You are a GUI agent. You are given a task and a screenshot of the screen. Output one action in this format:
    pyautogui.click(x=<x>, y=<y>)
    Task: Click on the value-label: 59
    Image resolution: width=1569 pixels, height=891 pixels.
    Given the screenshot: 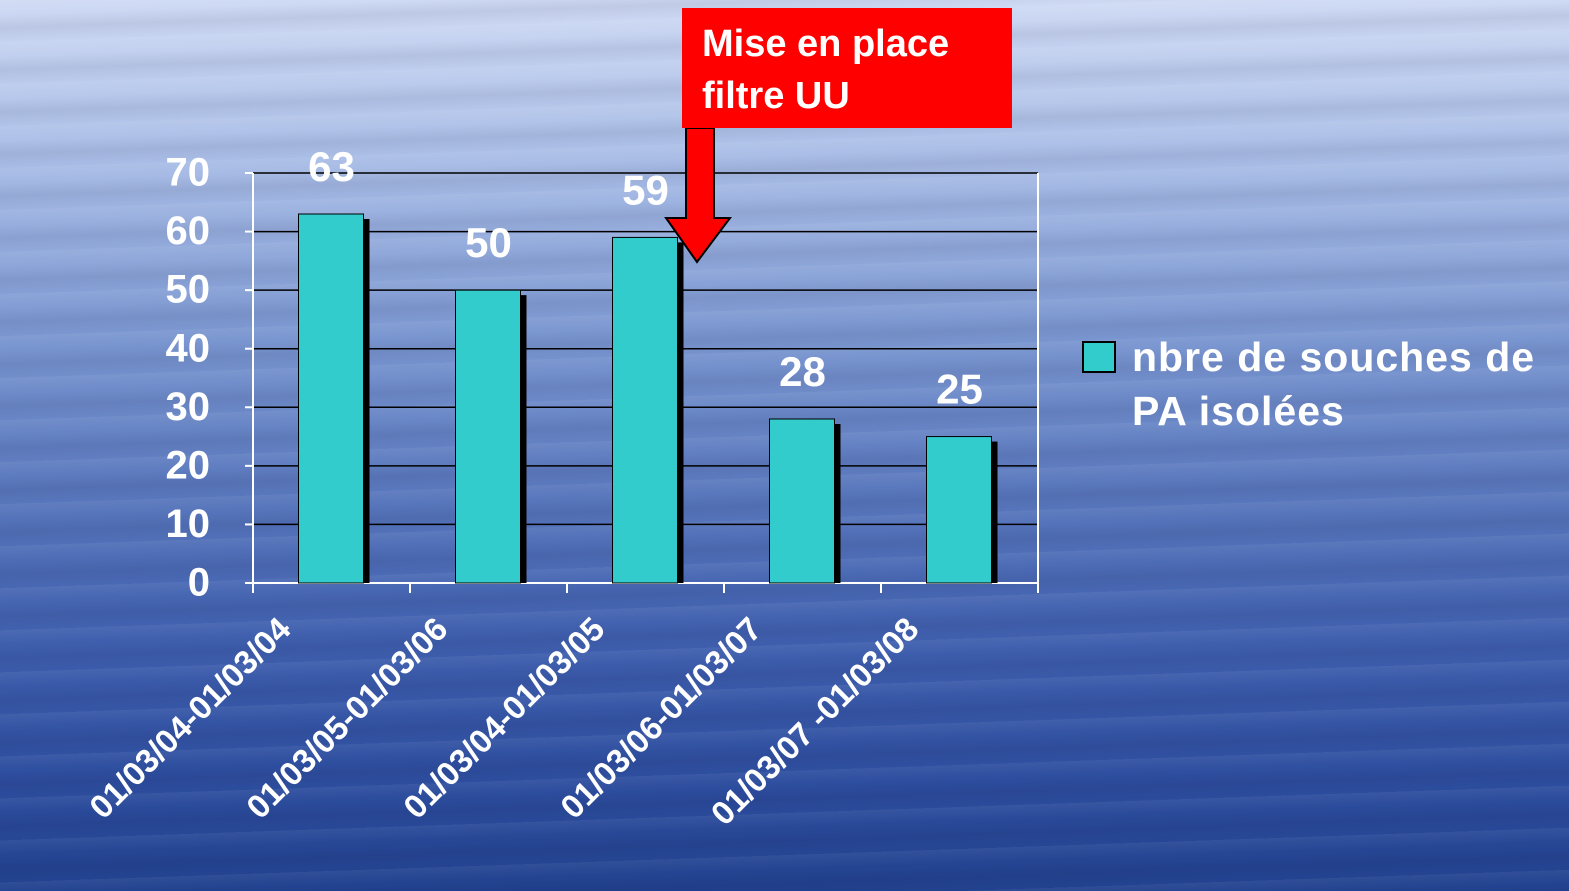 What is the action you would take?
    pyautogui.click(x=645, y=190)
    